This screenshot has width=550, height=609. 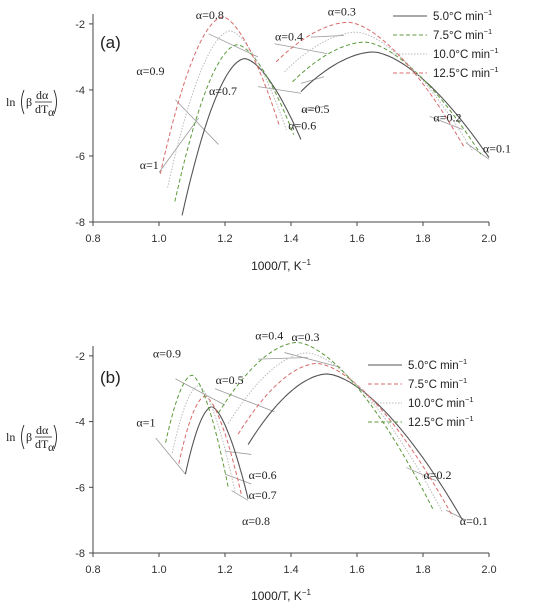 What do you see at coordinates (110, 42) in the screenshot?
I see `panel-label: (a)` at bounding box center [110, 42].